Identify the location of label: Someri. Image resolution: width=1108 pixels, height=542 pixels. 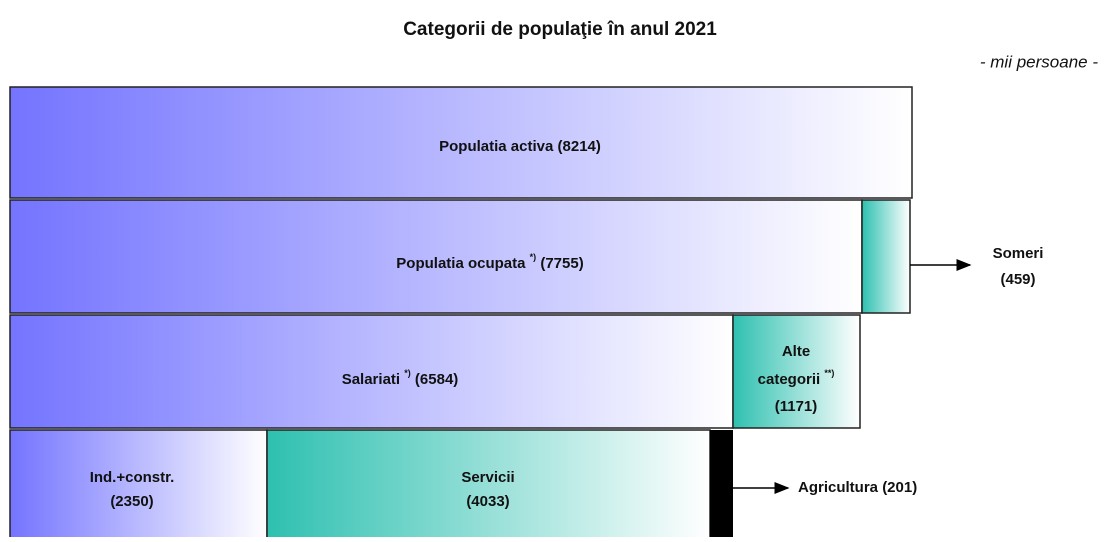
(1018, 253).